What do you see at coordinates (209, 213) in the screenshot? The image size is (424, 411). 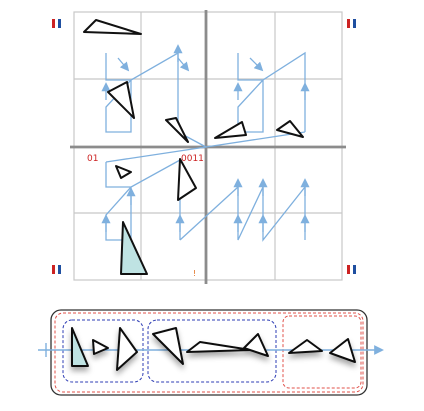 I see `flow-segment-bl-br` at bounding box center [209, 213].